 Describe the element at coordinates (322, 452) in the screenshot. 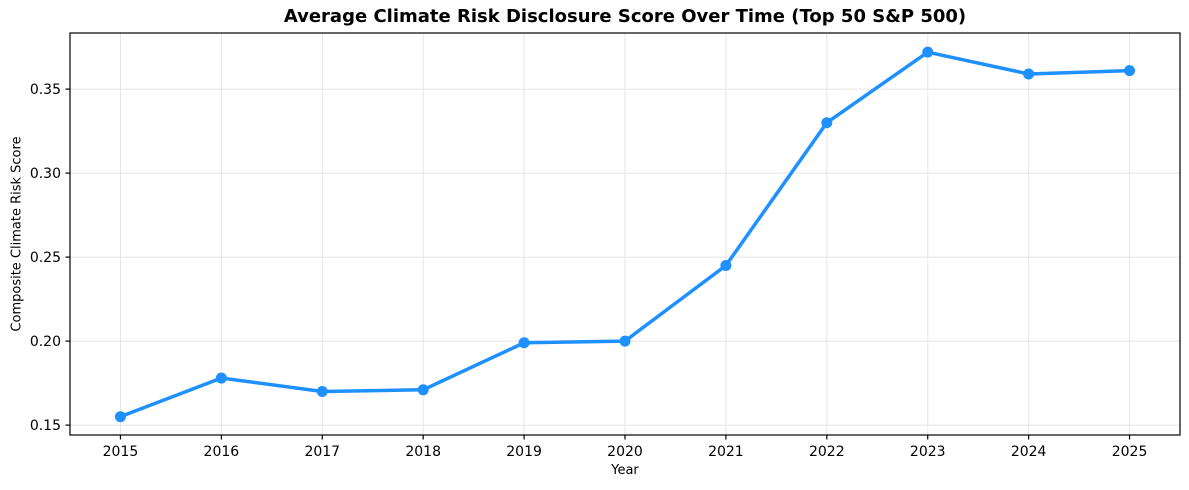

I see `x-tick-label: 2017` at that location.